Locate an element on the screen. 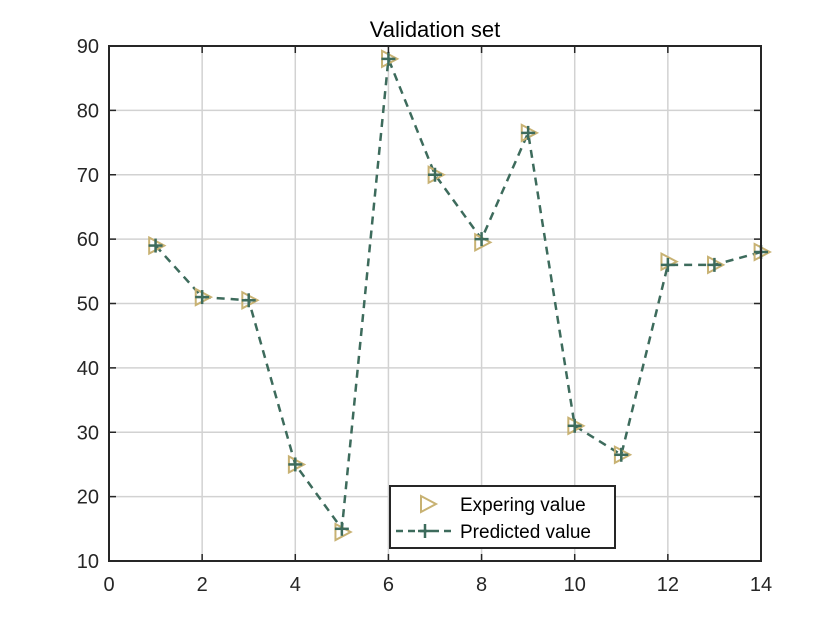 The height and width of the screenshot is (630, 840). y-tick-label: 30 is located at coordinates (88, 433).